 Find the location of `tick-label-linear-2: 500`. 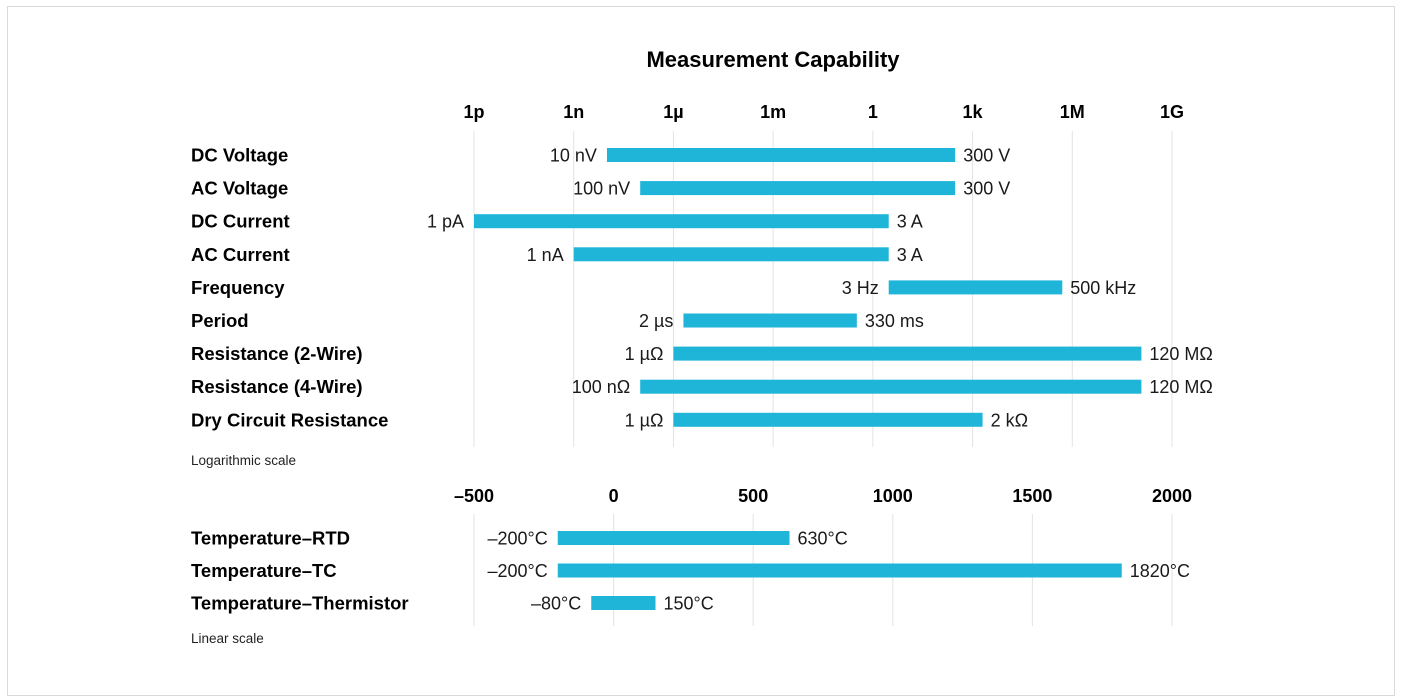

tick-label-linear-2: 500 is located at coordinates (753, 496).